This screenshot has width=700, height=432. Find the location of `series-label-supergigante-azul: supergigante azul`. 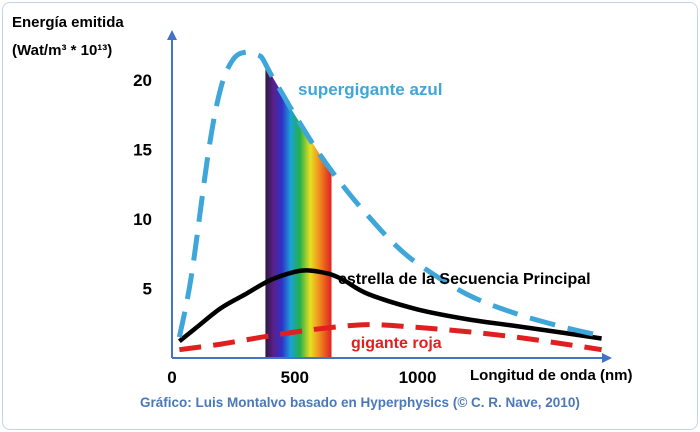

series-label-supergigante-azul: supergigante azul is located at coordinates (370, 89).